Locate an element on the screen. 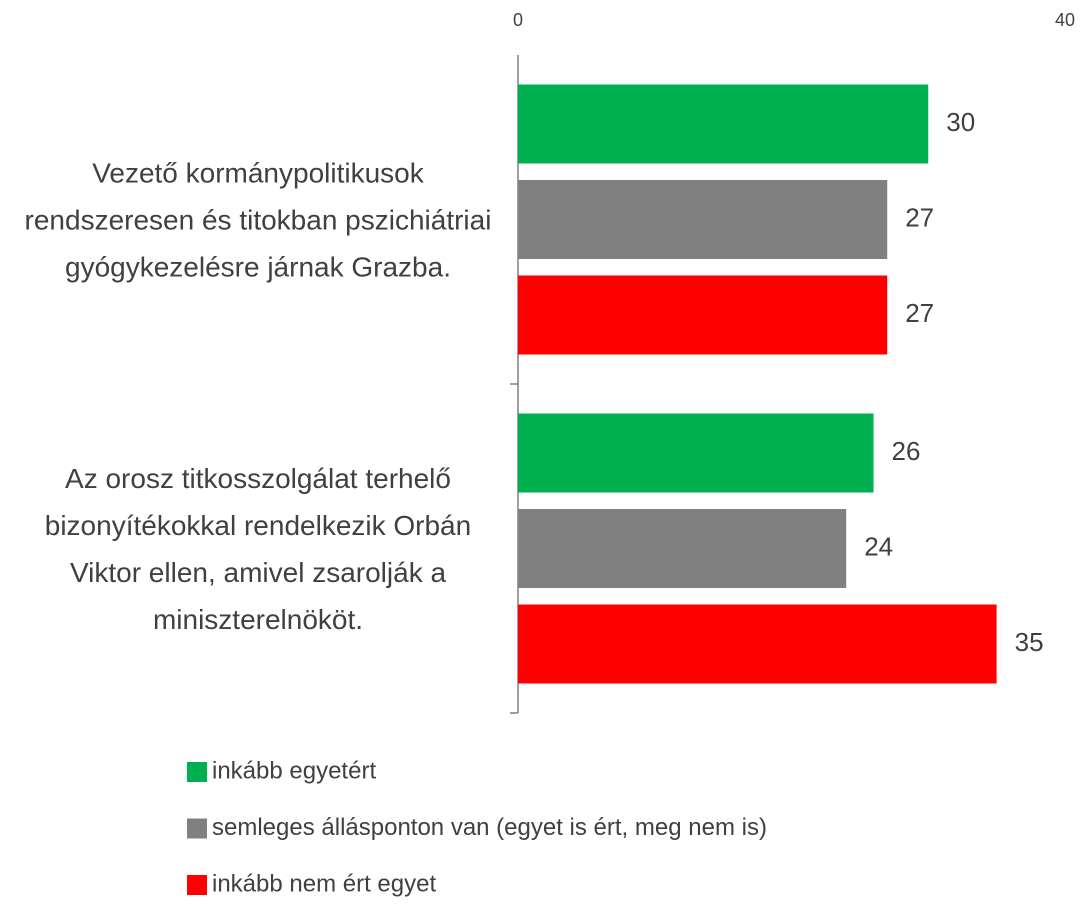 Image resolution: width=1090 pixels, height=904 pixels. data-label: 30 is located at coordinates (960, 122).